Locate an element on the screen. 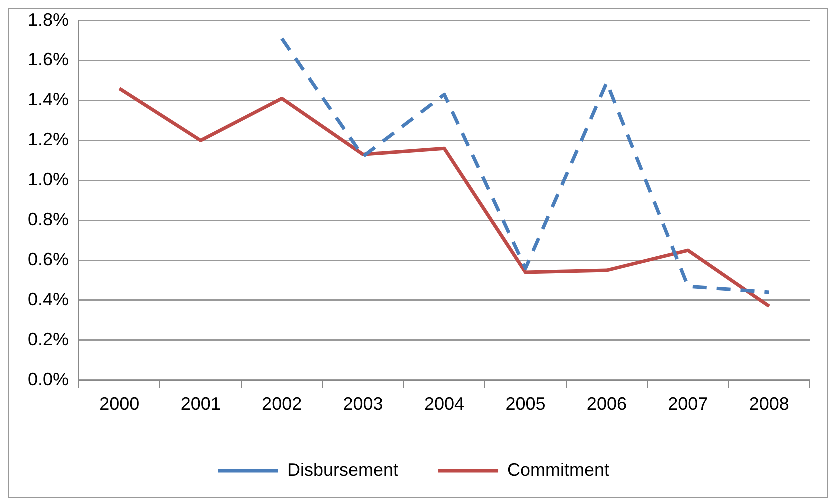 This screenshot has height=500, width=830. x-tick-label: 2008 is located at coordinates (769, 404).